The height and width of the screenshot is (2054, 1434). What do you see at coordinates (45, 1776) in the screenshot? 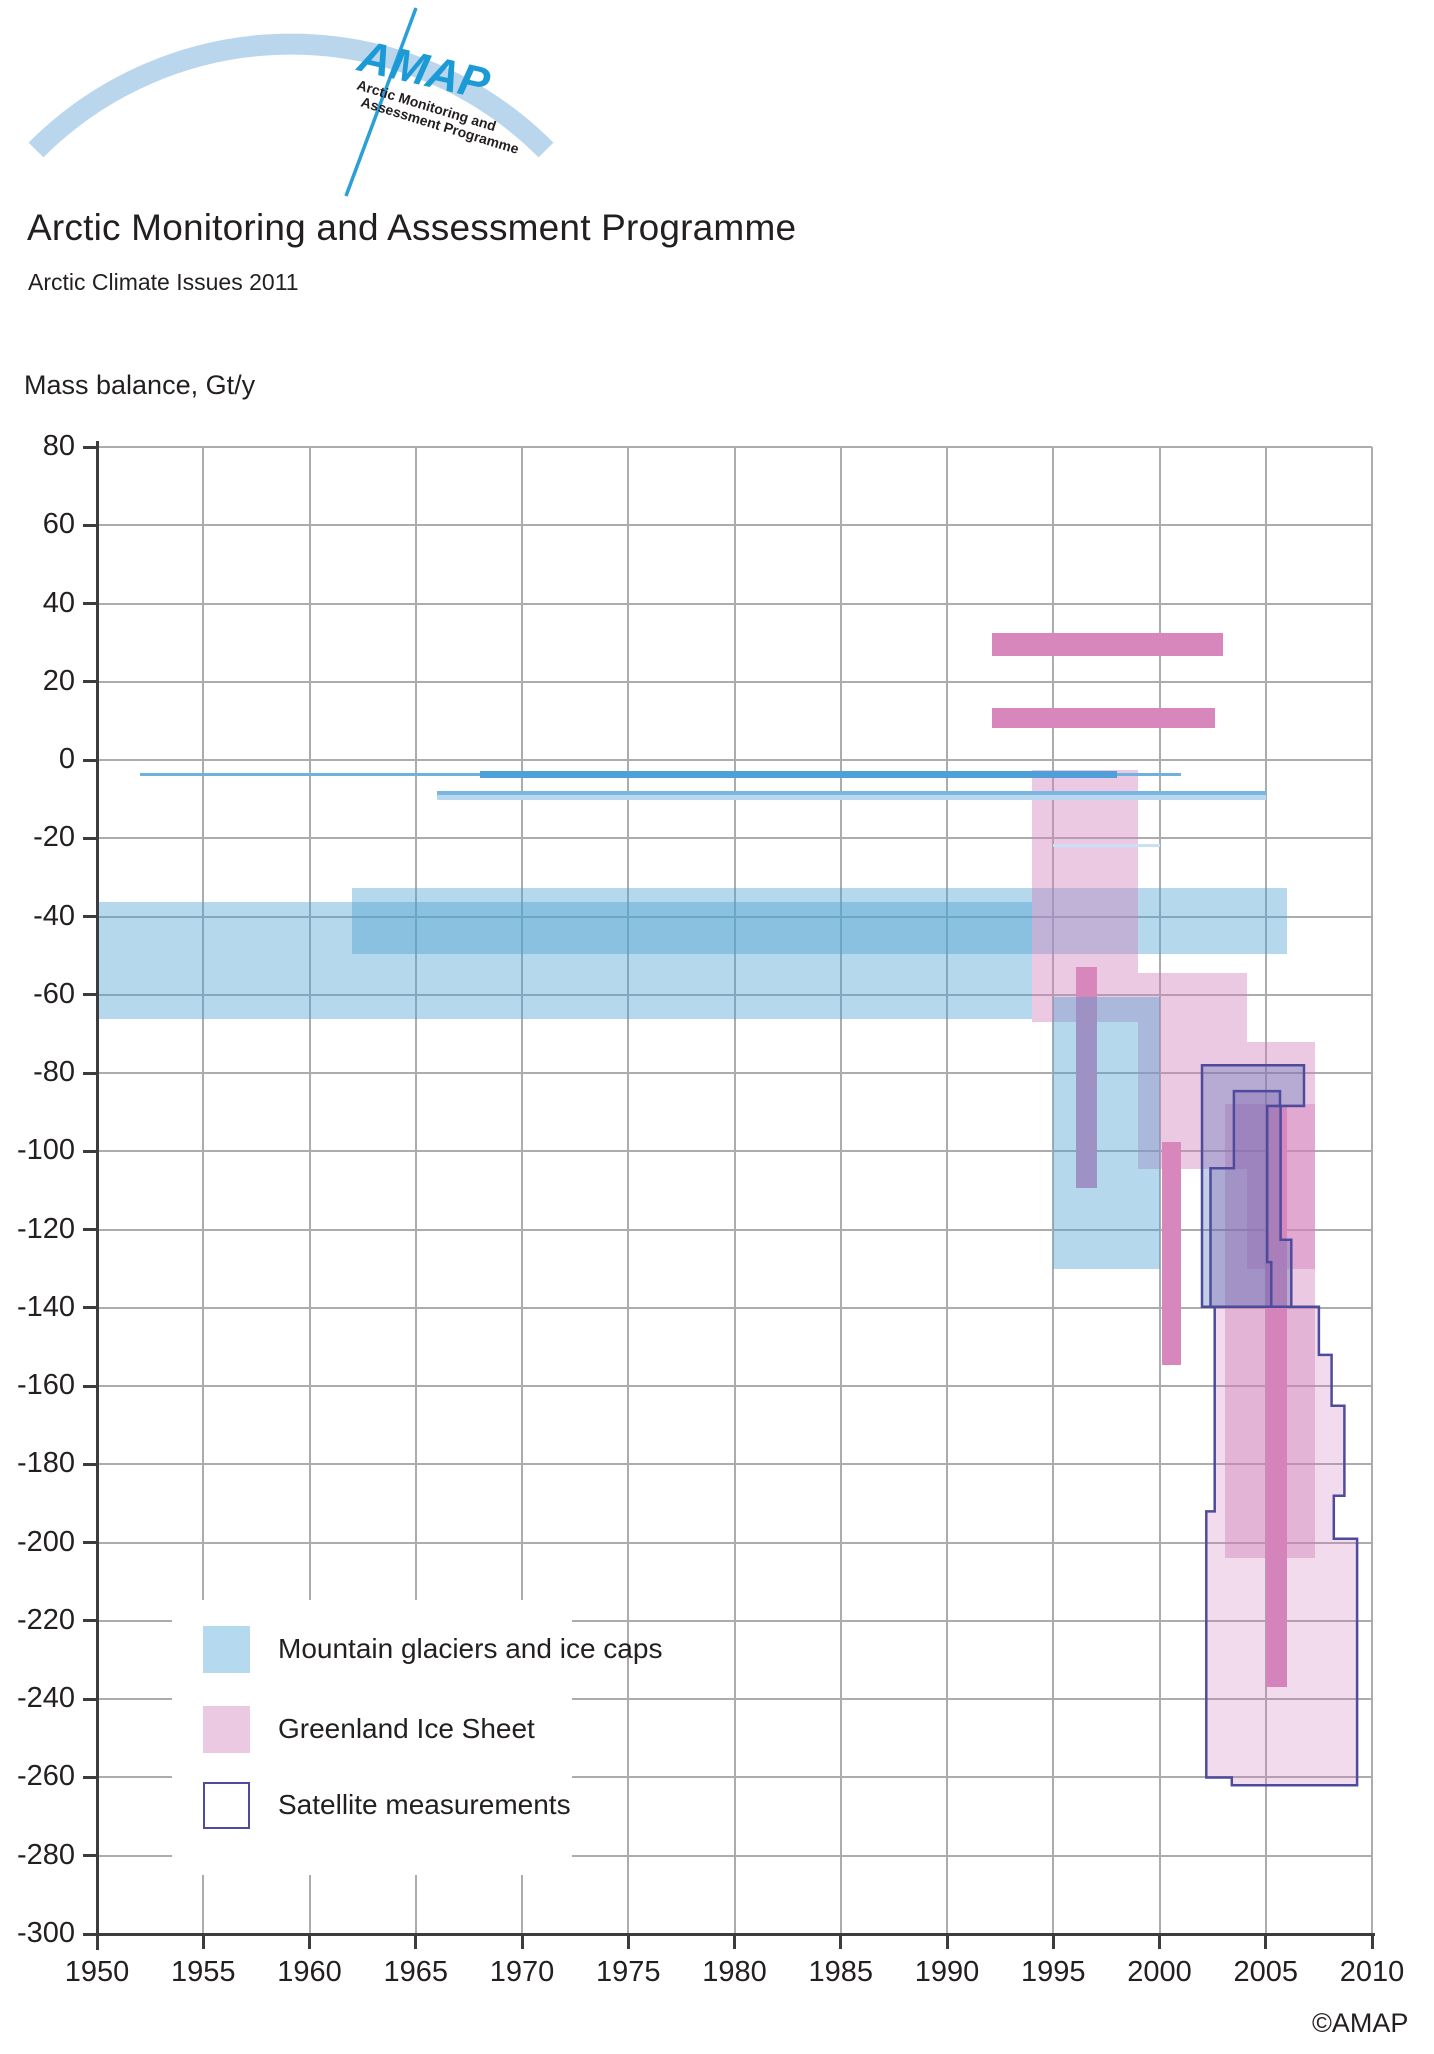
I see `y-axis-tick-label: -260` at bounding box center [45, 1776].